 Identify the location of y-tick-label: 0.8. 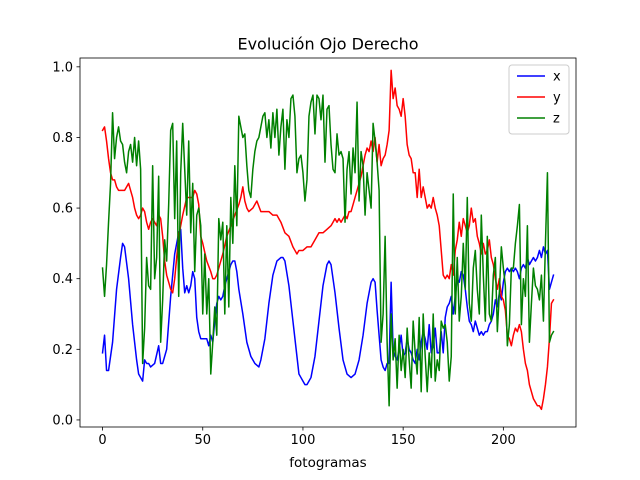
(62, 138).